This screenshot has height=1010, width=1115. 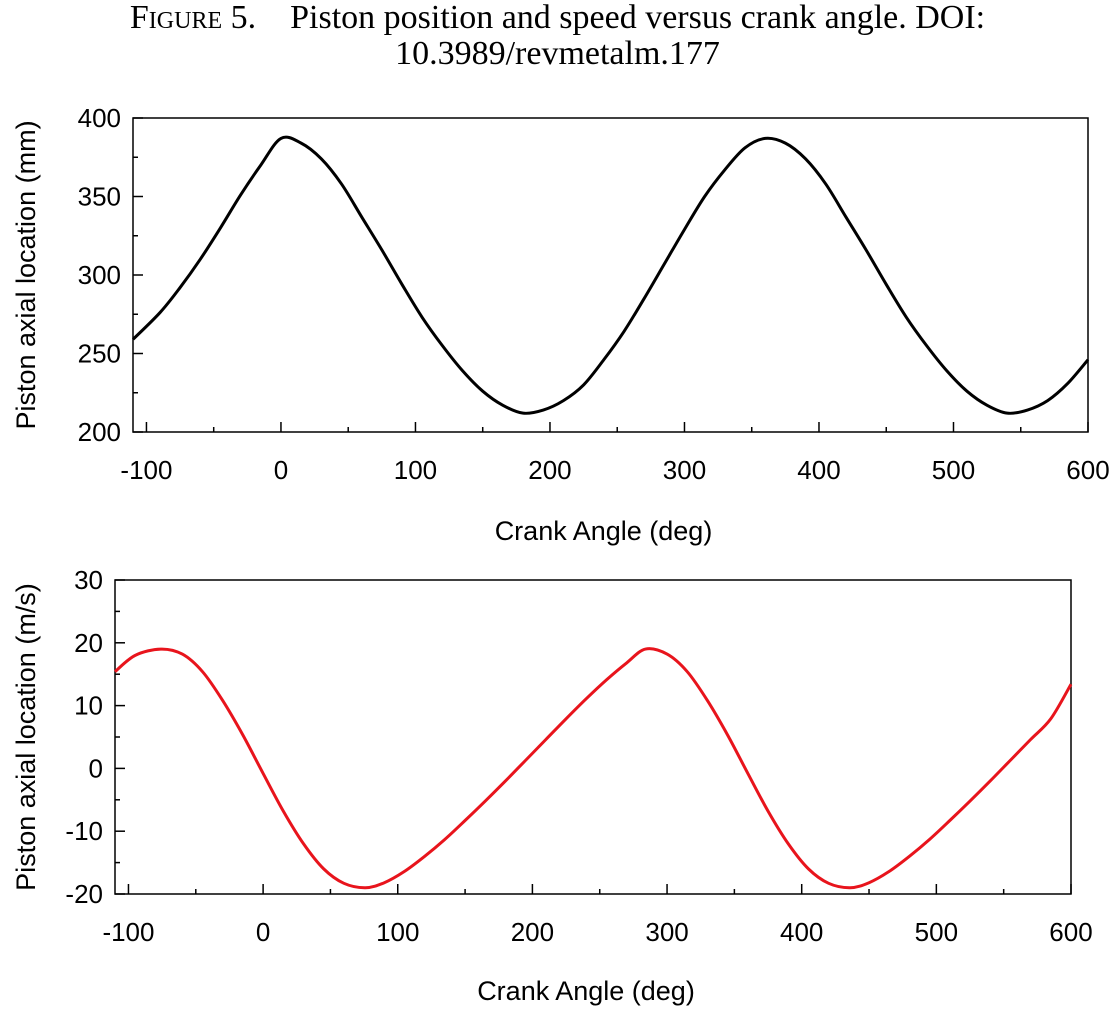 I want to click on y-tick-label: 30, so click(x=88, y=580).